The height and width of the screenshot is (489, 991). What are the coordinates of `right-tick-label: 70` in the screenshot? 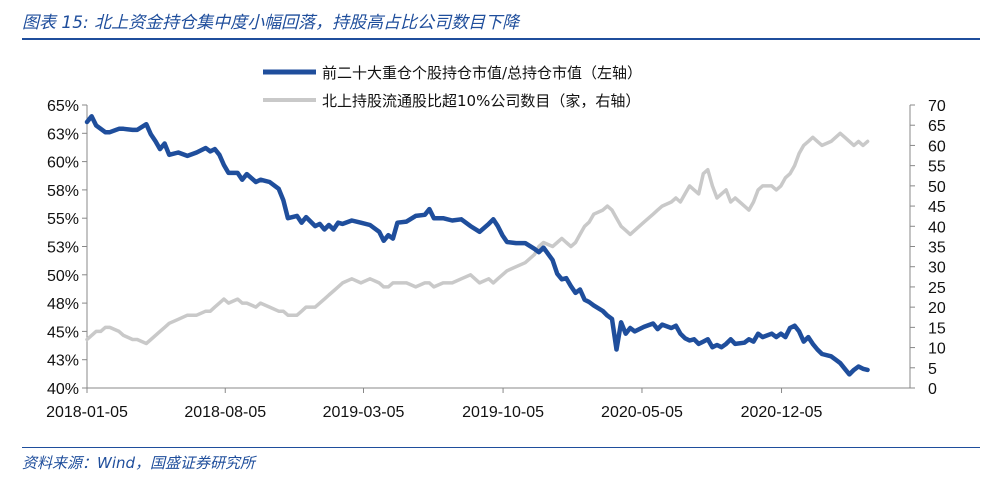 It's located at (937, 106).